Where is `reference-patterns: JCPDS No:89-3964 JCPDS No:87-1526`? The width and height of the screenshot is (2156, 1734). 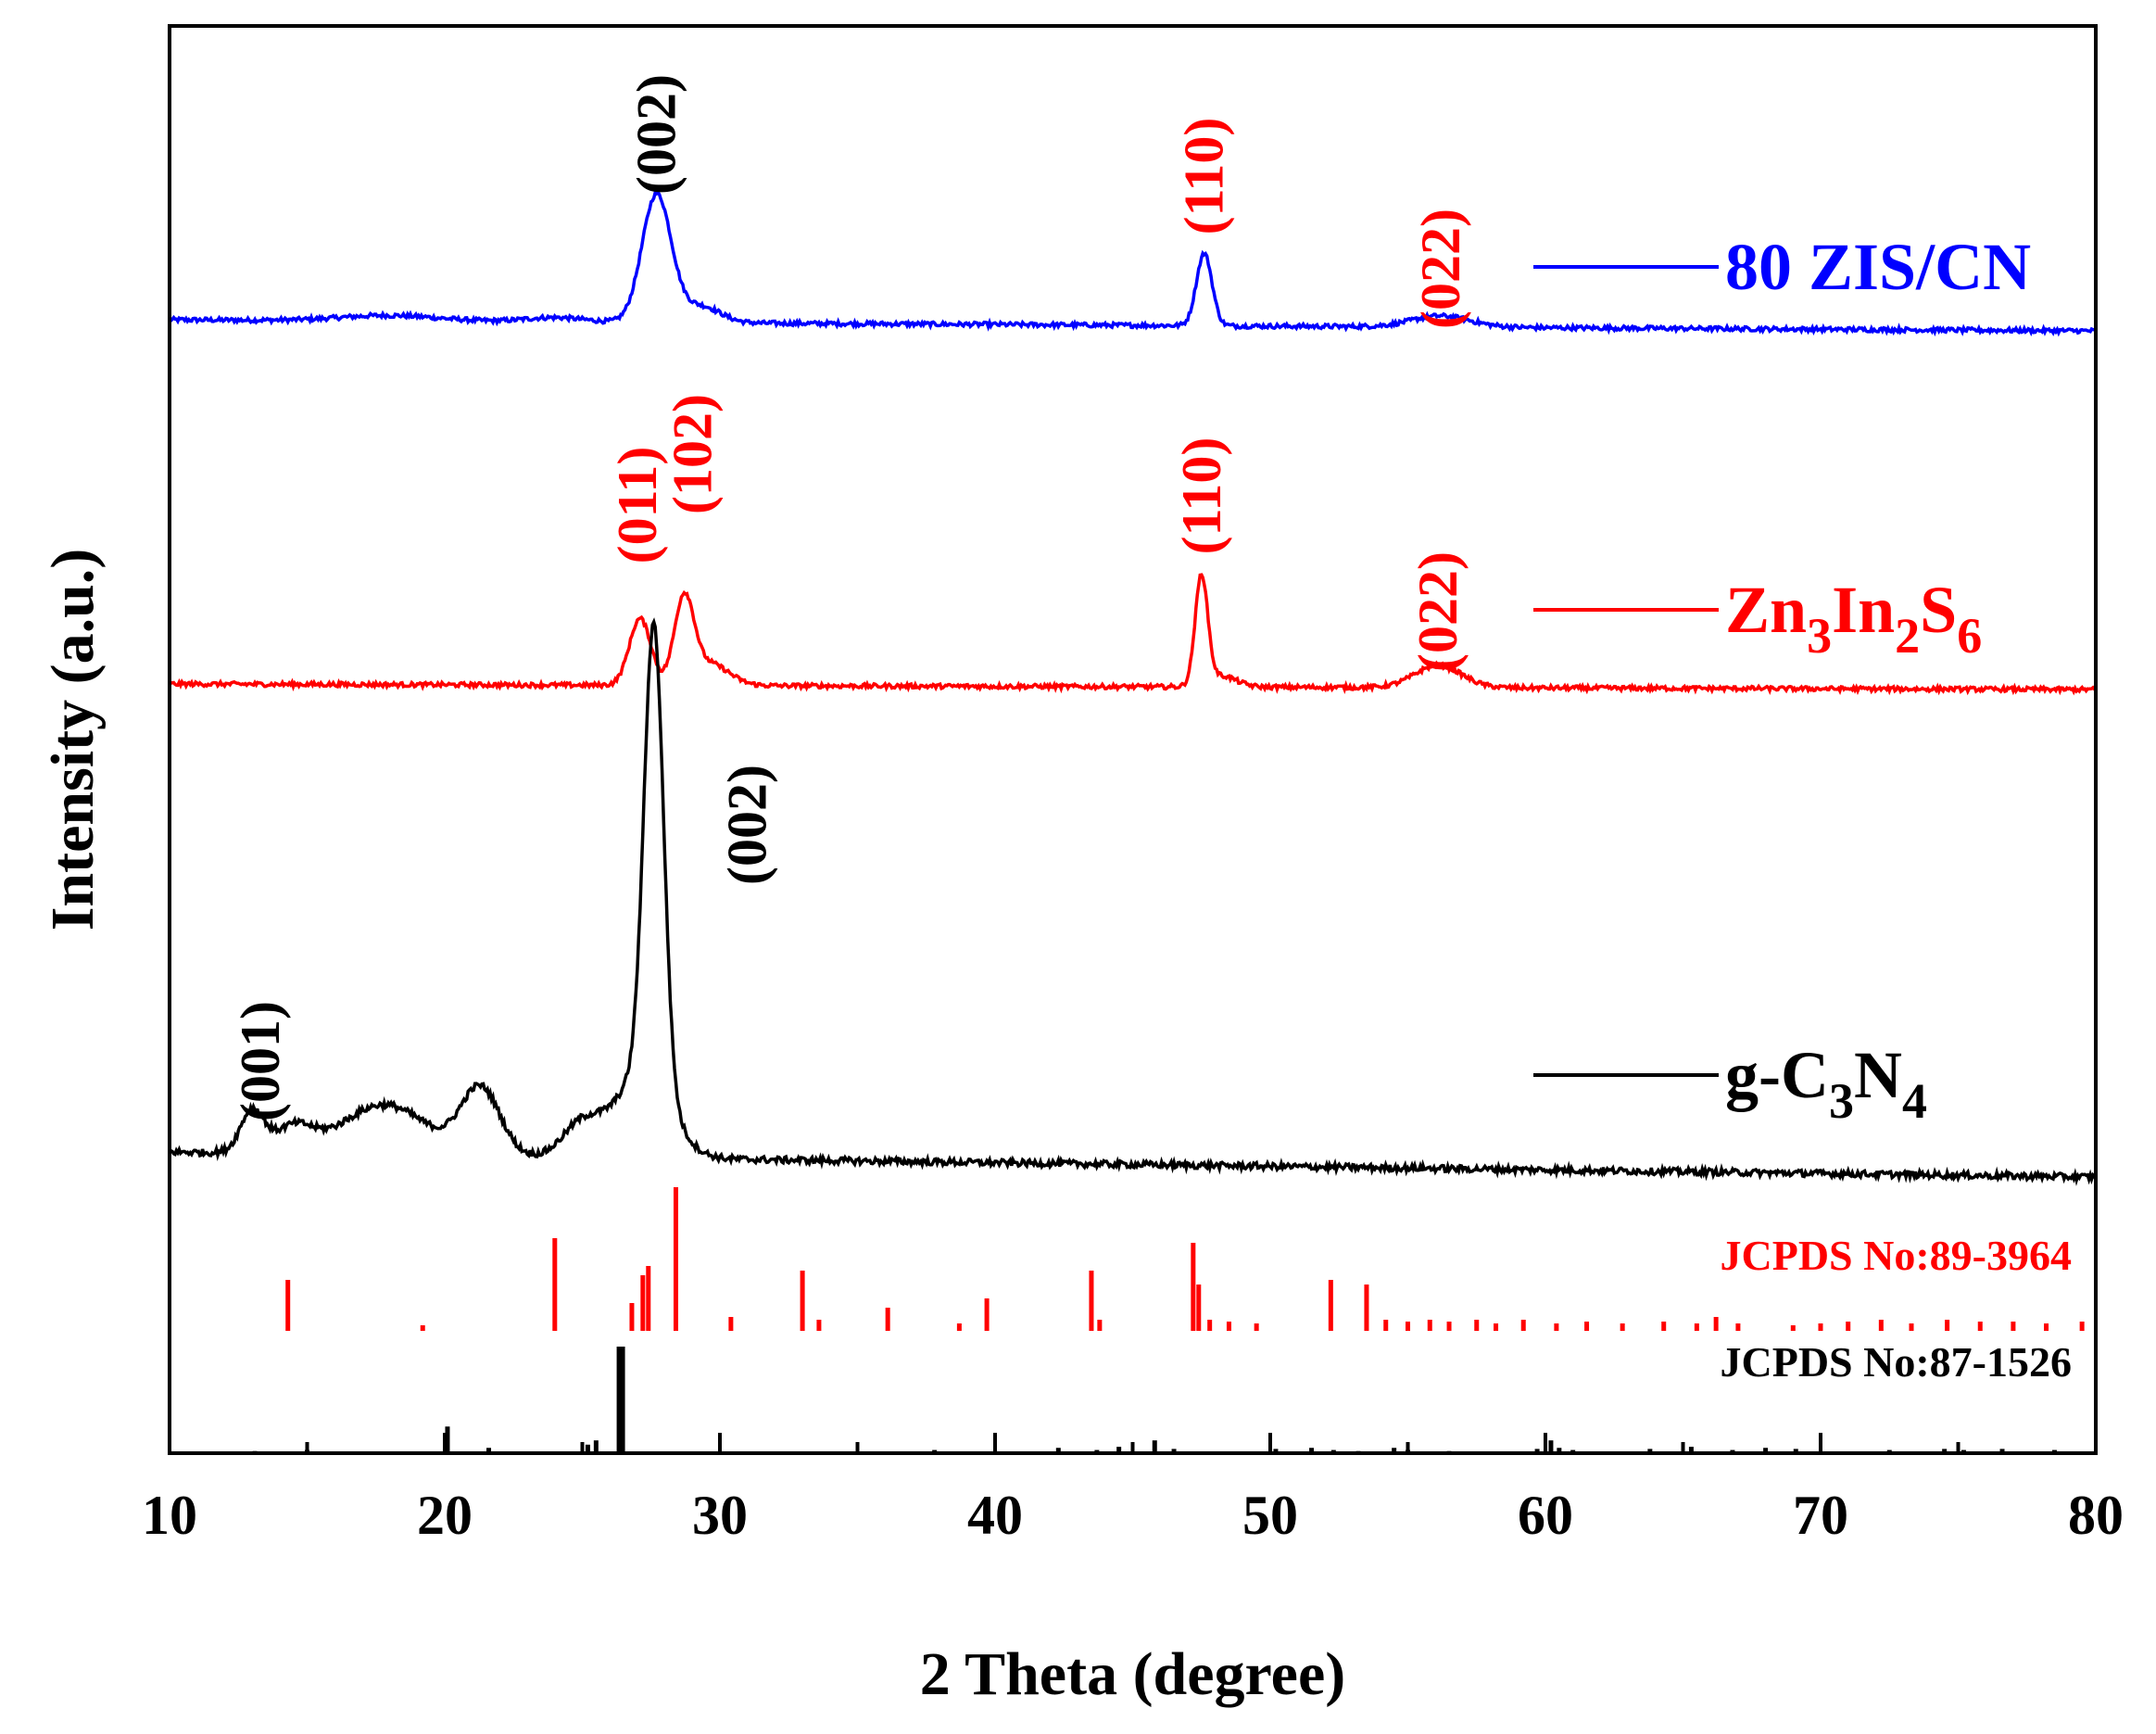
reference-patterns: JCPDS No:89-3964 JCPDS No:87-1526 is located at coordinates (1168, 1320).